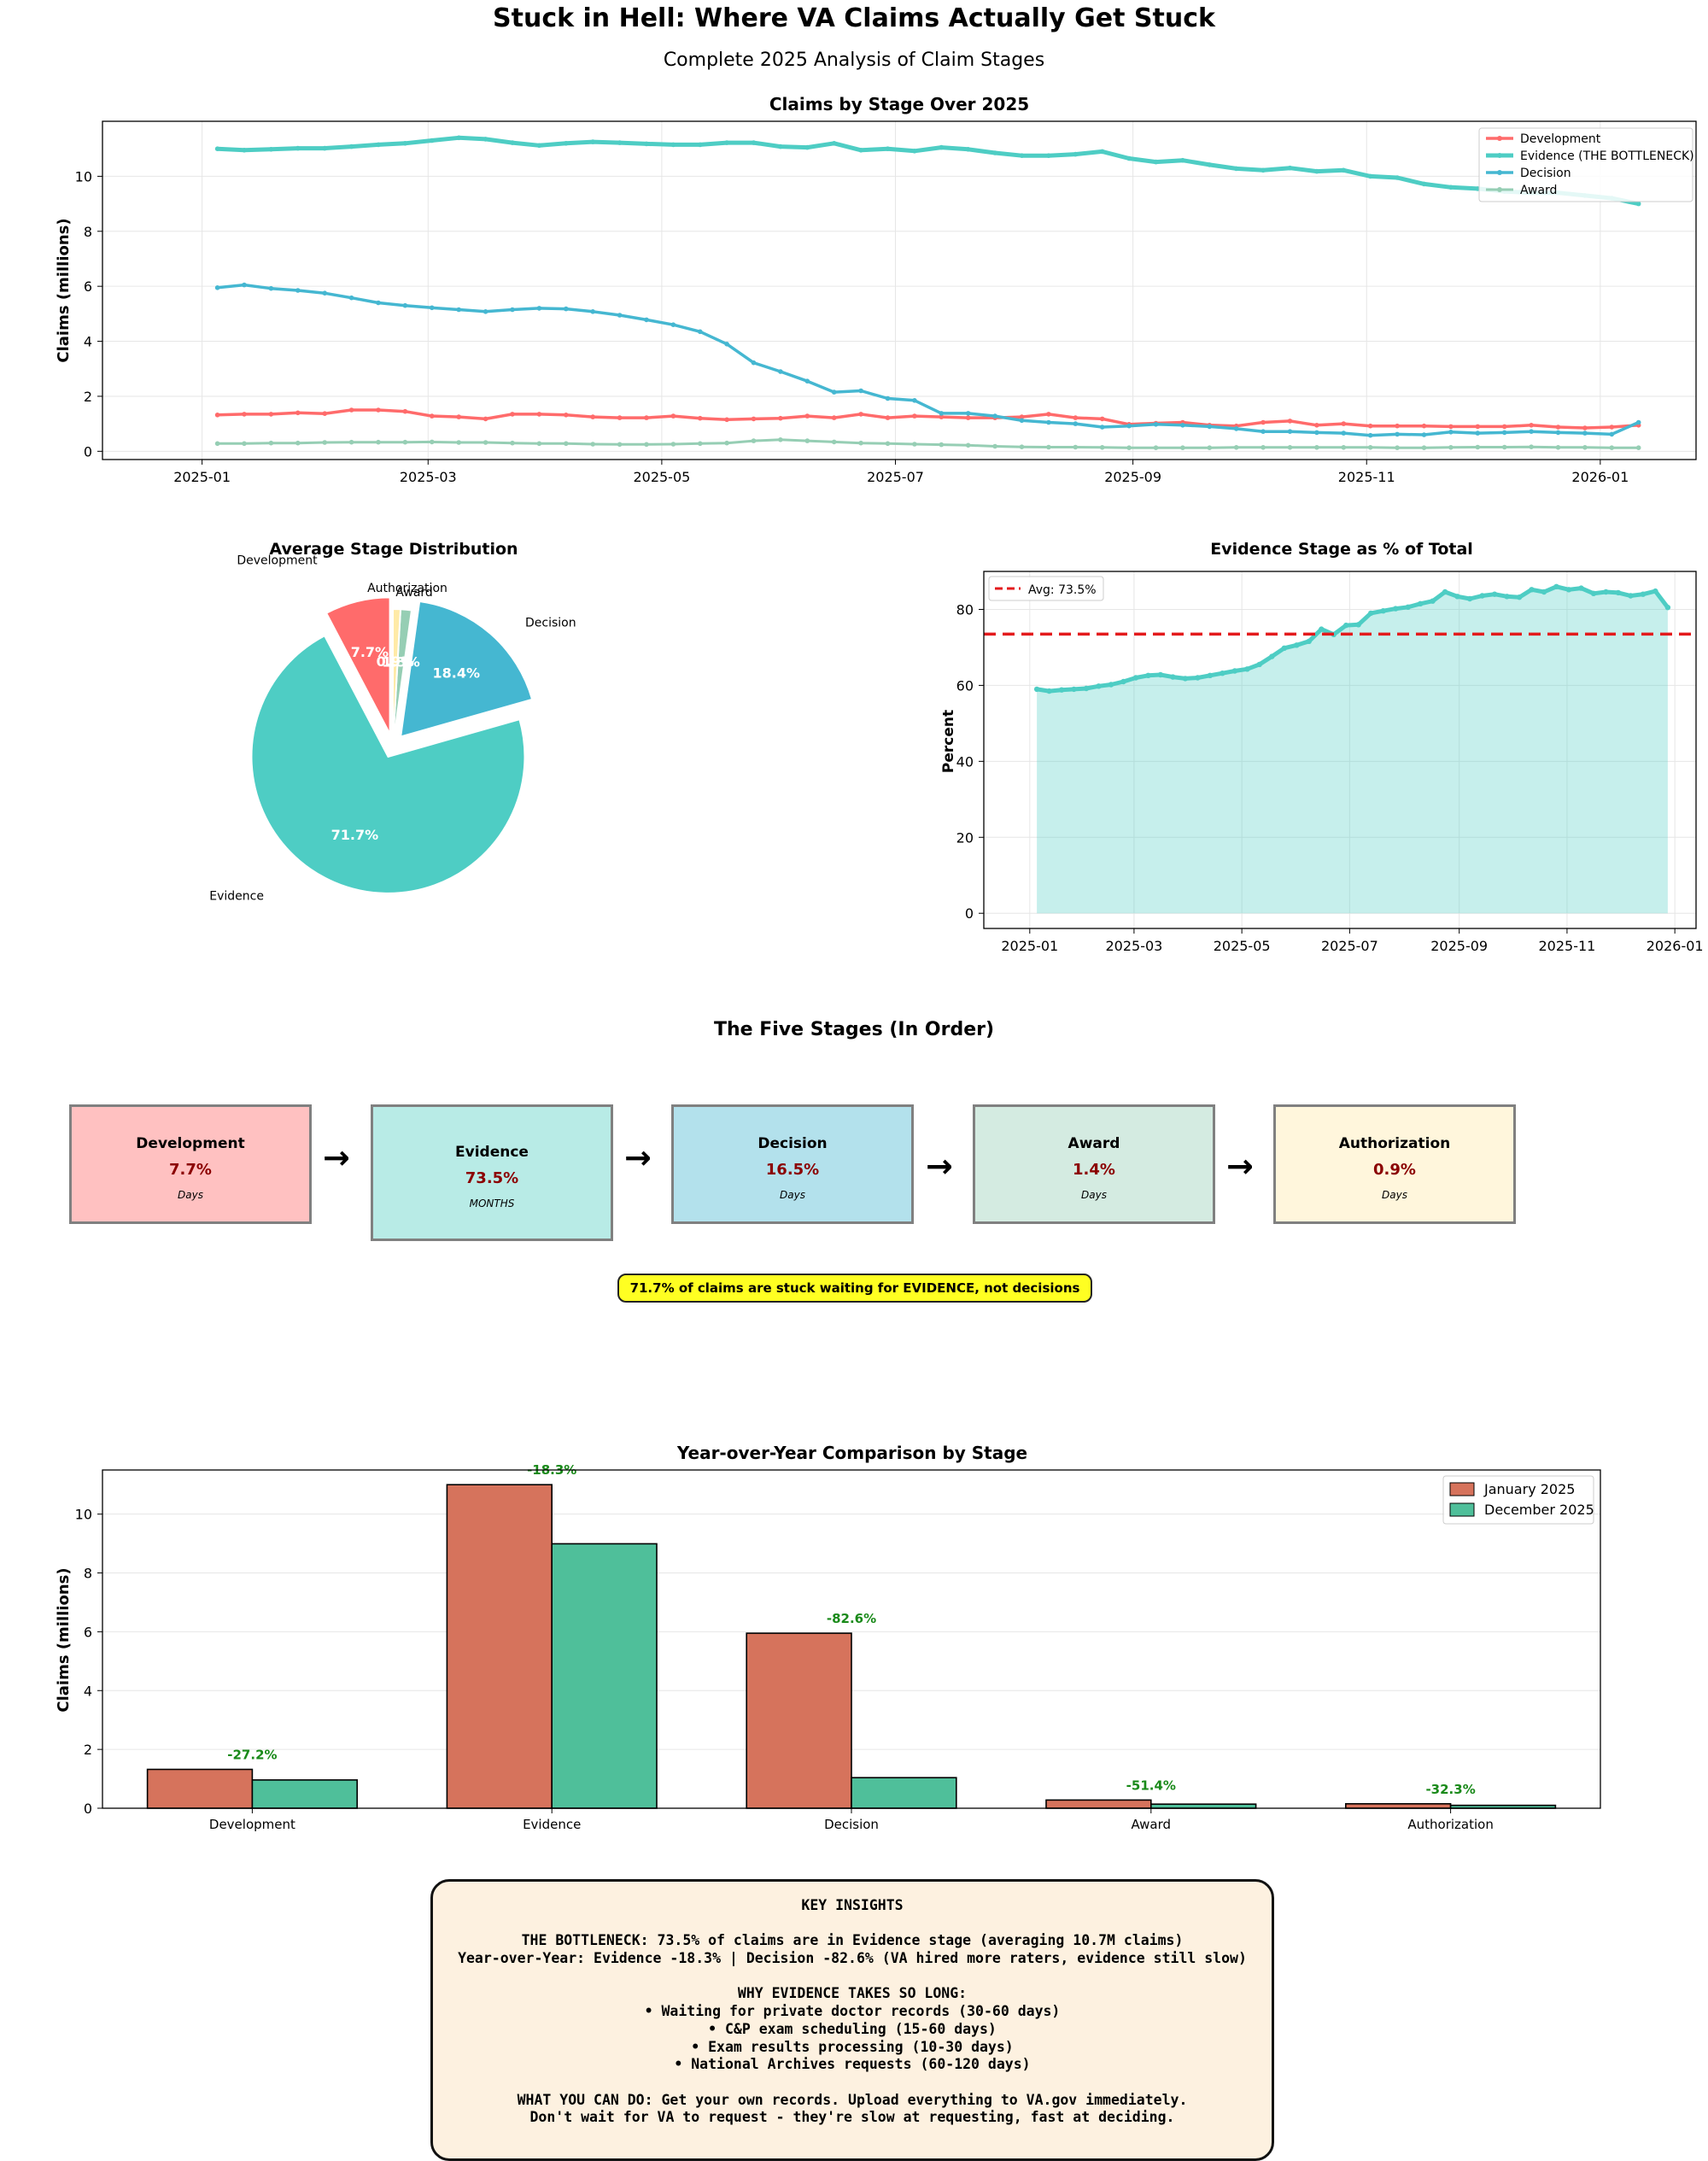  What do you see at coordinates (1450, 1824) in the screenshot?
I see `x-tick-label: Authorization` at bounding box center [1450, 1824].